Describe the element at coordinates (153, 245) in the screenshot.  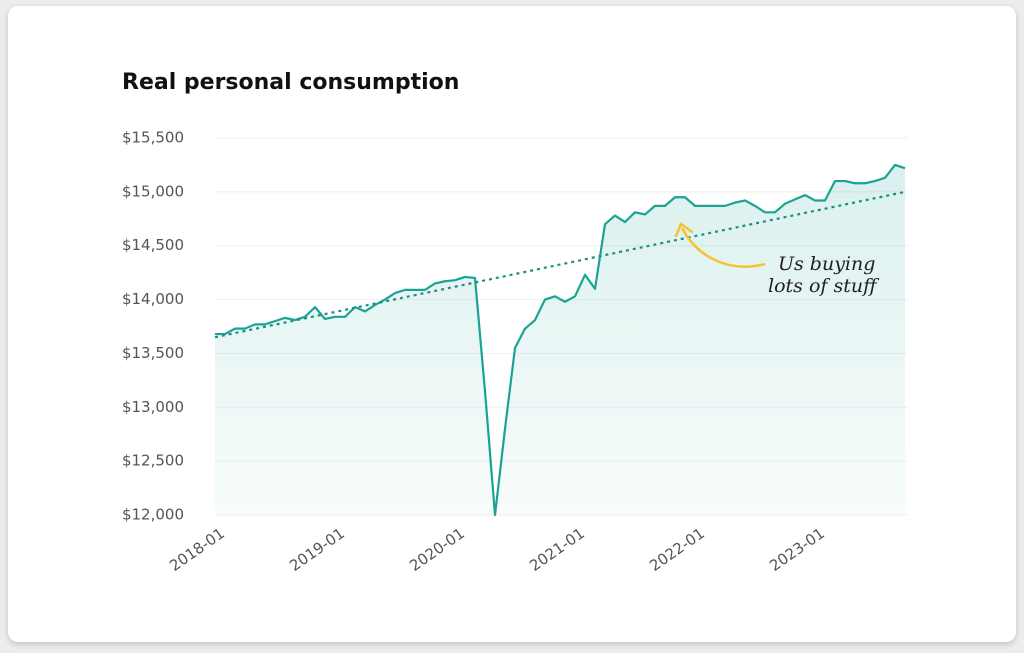
I see `y-tick-label: $14,500` at that location.